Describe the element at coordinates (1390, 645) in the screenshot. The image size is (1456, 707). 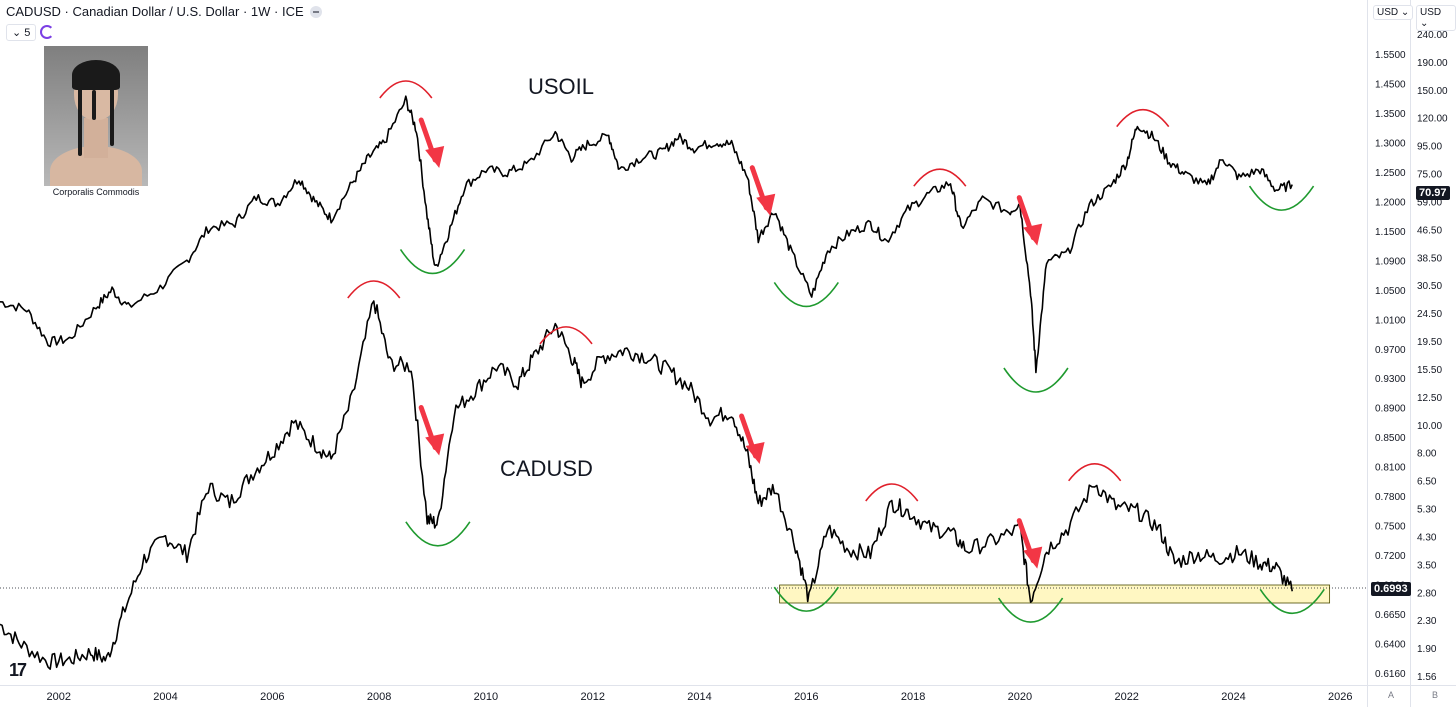
I see `left-scale-tick: 0.6400` at that location.